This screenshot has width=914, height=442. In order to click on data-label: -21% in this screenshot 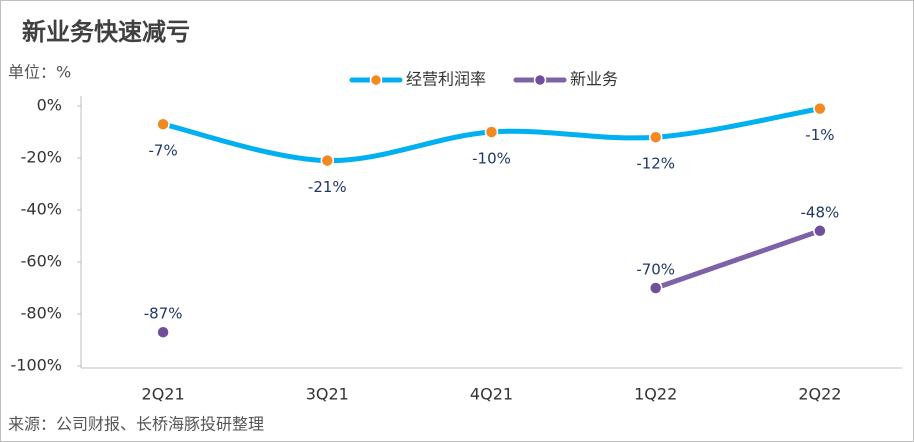, I will do `click(327, 187)`.